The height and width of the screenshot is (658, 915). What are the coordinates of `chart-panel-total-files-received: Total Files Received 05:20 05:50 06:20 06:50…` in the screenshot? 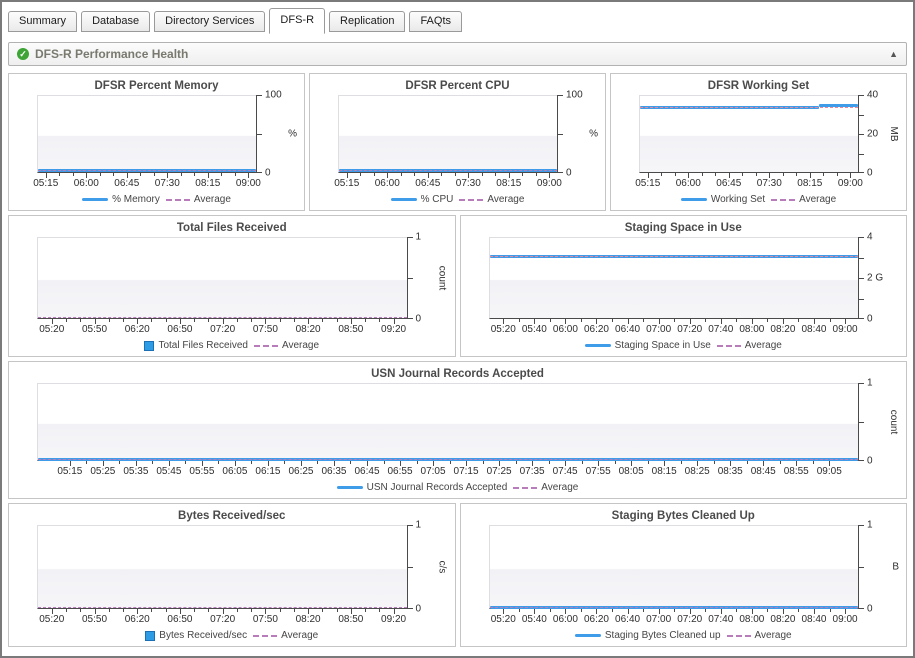 It's located at (232, 286).